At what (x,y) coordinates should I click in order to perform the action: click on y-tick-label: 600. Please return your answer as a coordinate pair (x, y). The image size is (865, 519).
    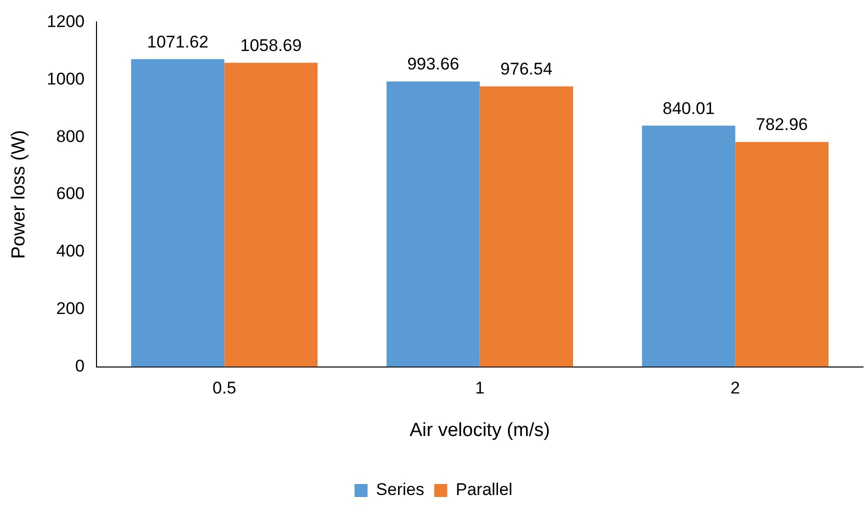
    Looking at the image, I should click on (70, 194).